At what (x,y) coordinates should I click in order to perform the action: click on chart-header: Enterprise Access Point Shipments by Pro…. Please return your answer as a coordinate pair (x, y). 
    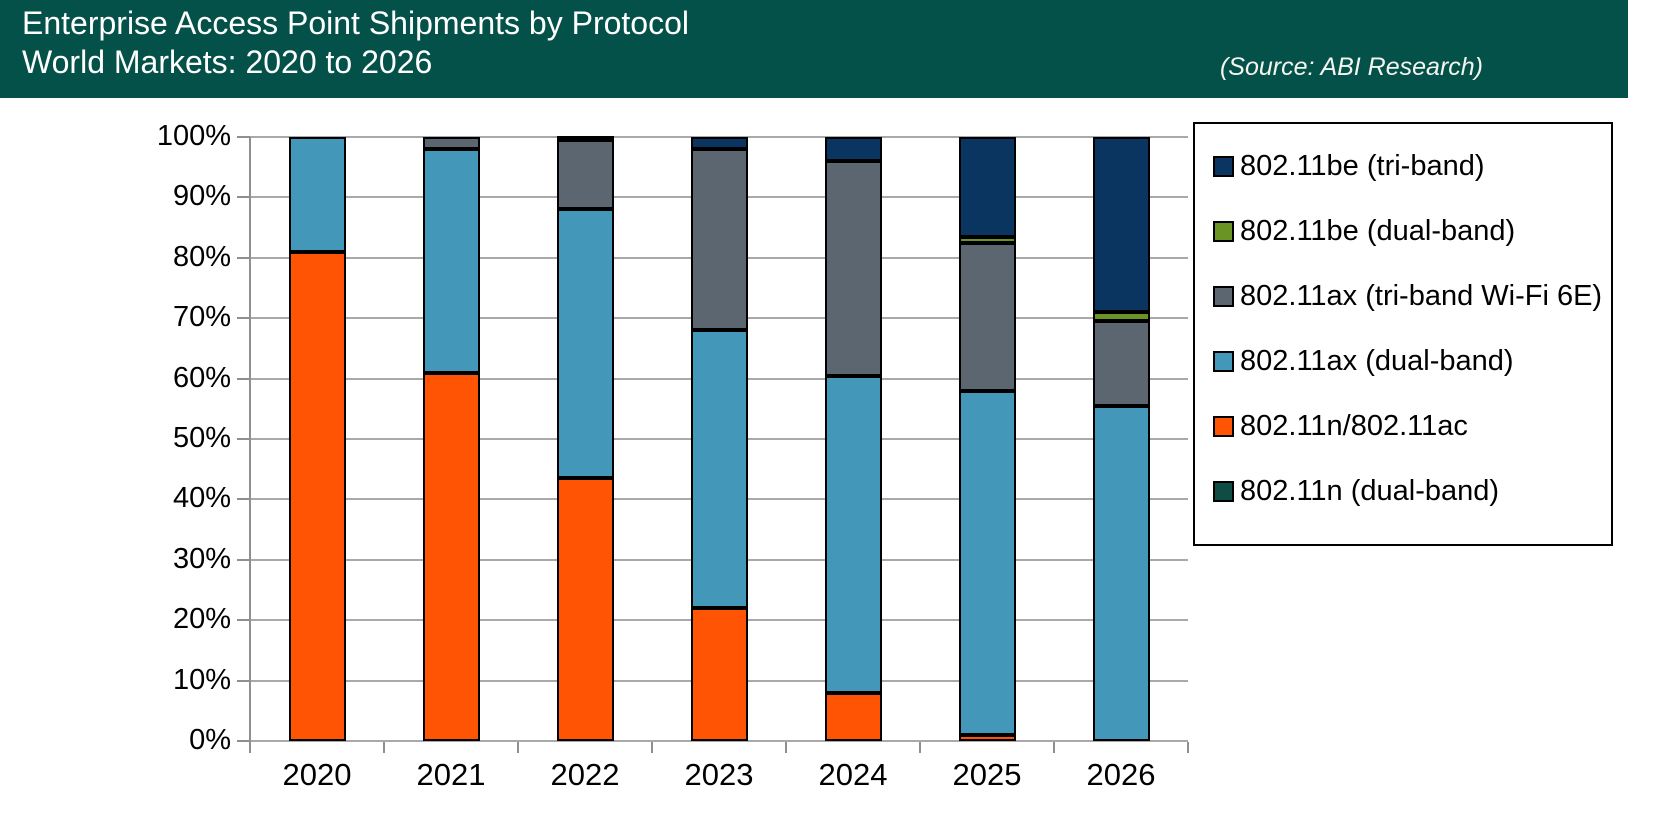
    Looking at the image, I should click on (814, 49).